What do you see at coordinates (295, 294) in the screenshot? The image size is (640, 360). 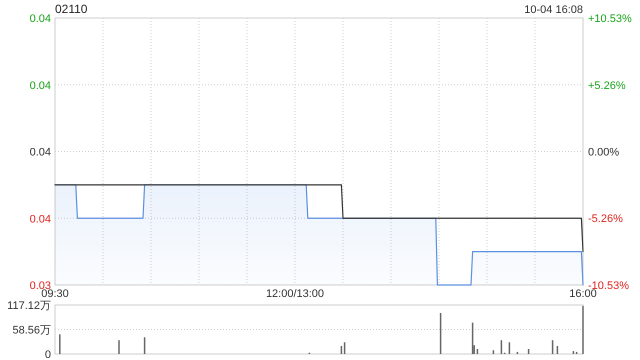 I see `x-tick-label: 12:00/13:00` at bounding box center [295, 294].